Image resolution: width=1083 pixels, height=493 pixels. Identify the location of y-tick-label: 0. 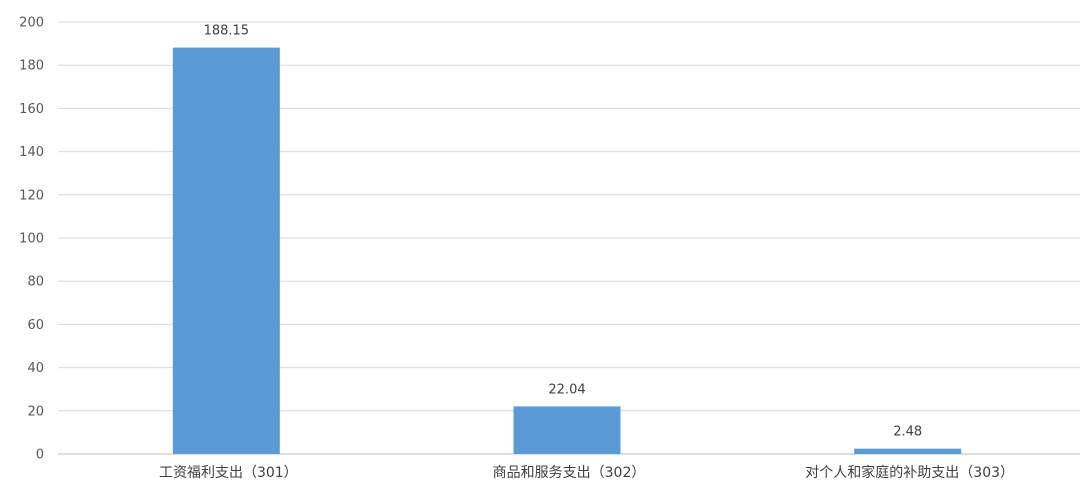
(40, 455).